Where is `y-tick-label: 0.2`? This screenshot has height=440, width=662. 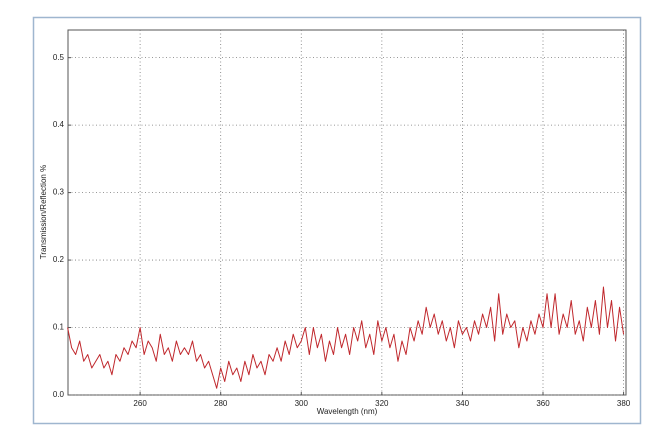
y-tick-label: 0.2 is located at coordinates (59, 259).